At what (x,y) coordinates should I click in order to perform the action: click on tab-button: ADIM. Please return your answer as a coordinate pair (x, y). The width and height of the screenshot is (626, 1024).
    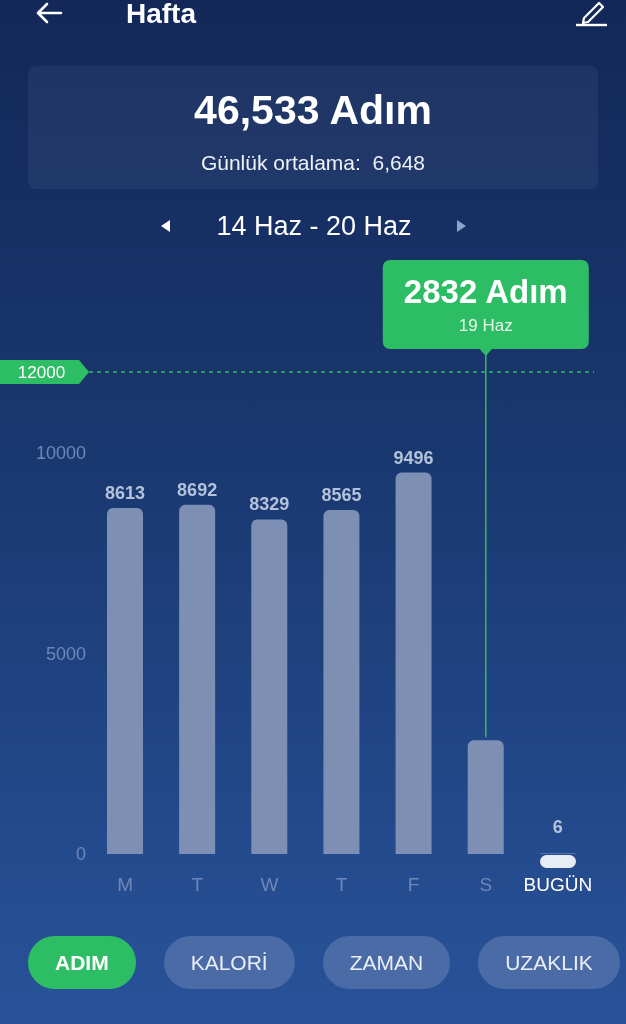
    Looking at the image, I should click on (82, 962).